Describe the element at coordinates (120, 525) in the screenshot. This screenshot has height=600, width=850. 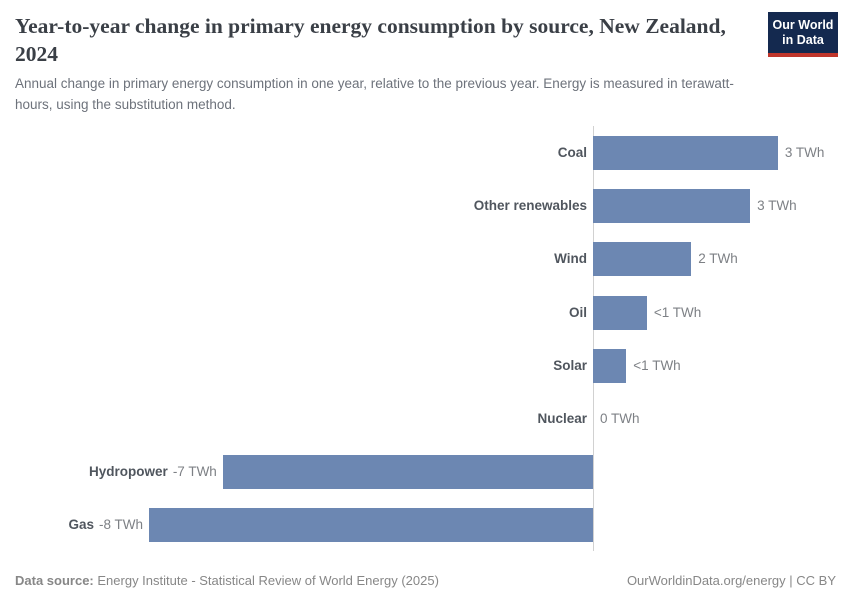
I see `value-label-gas: -8 TWh` at that location.